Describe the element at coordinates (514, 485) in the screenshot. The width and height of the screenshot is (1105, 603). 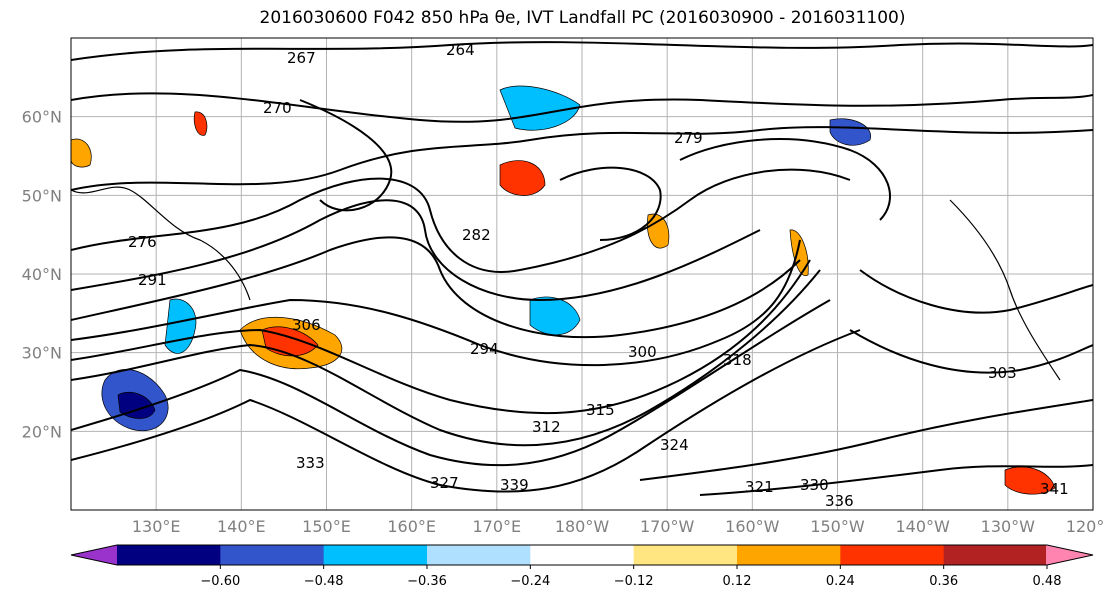
I see `contour-label: 339` at that location.